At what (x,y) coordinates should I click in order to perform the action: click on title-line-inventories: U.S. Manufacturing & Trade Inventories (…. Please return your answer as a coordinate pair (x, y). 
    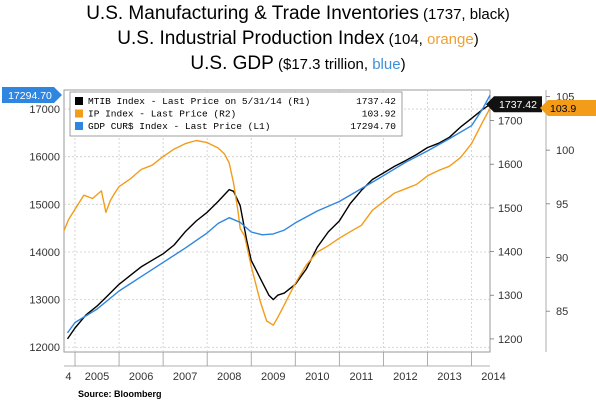
    Looking at the image, I should click on (298, 14).